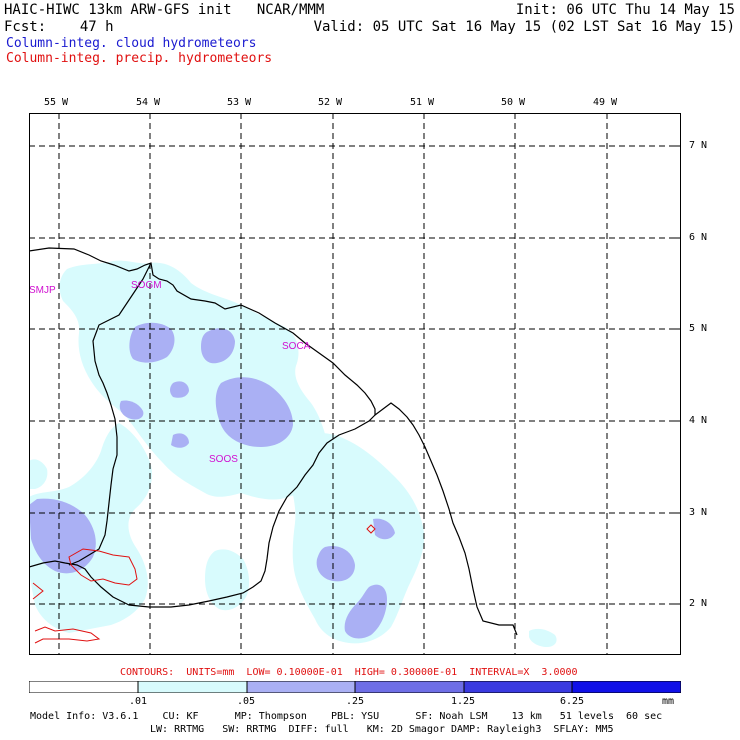  I want to click on forecast-hour: Fcst: 47 h, so click(59, 27).